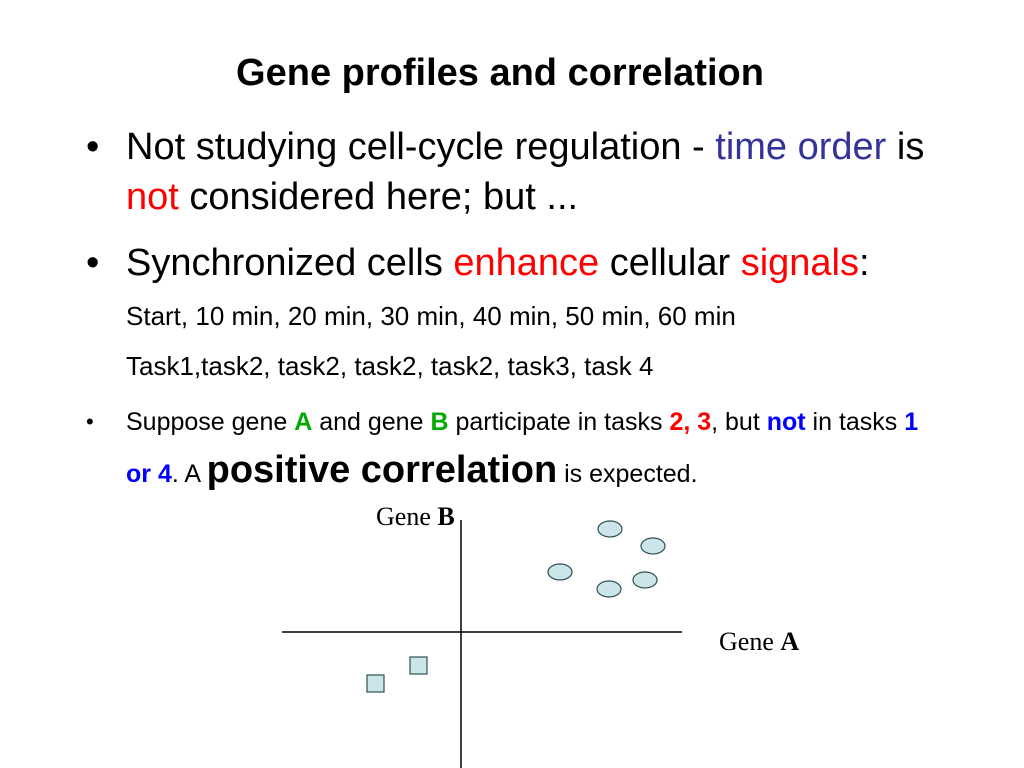  Describe the element at coordinates (559, 422) in the screenshot. I see `bullet-text: participate in tasks` at that location.